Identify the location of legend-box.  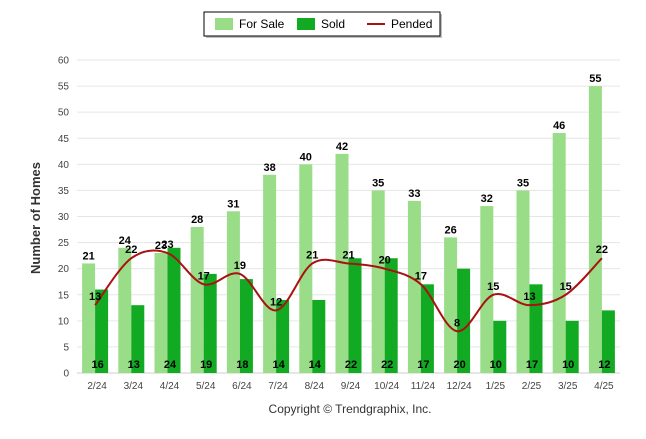
(322, 24).